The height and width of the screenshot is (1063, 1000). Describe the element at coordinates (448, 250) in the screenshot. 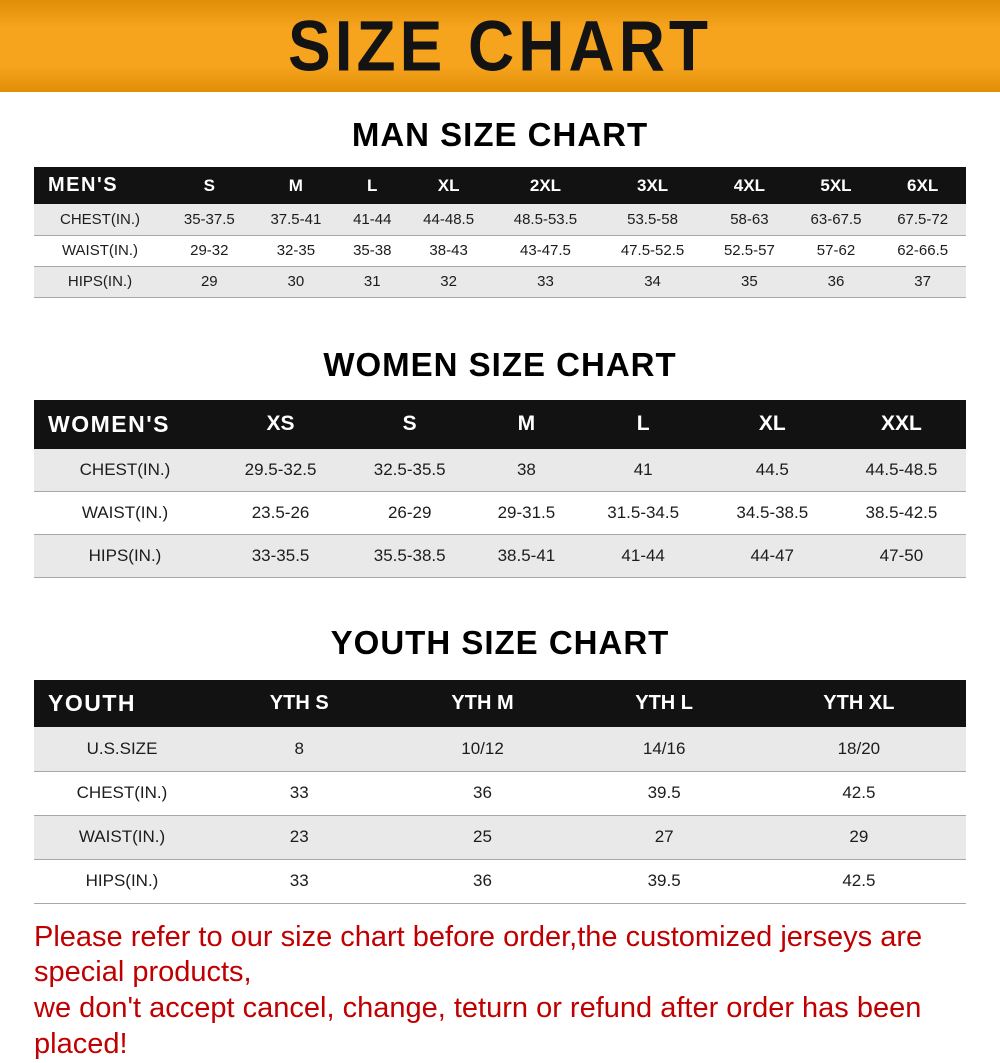

I see `table-cell: 38-43` at that location.